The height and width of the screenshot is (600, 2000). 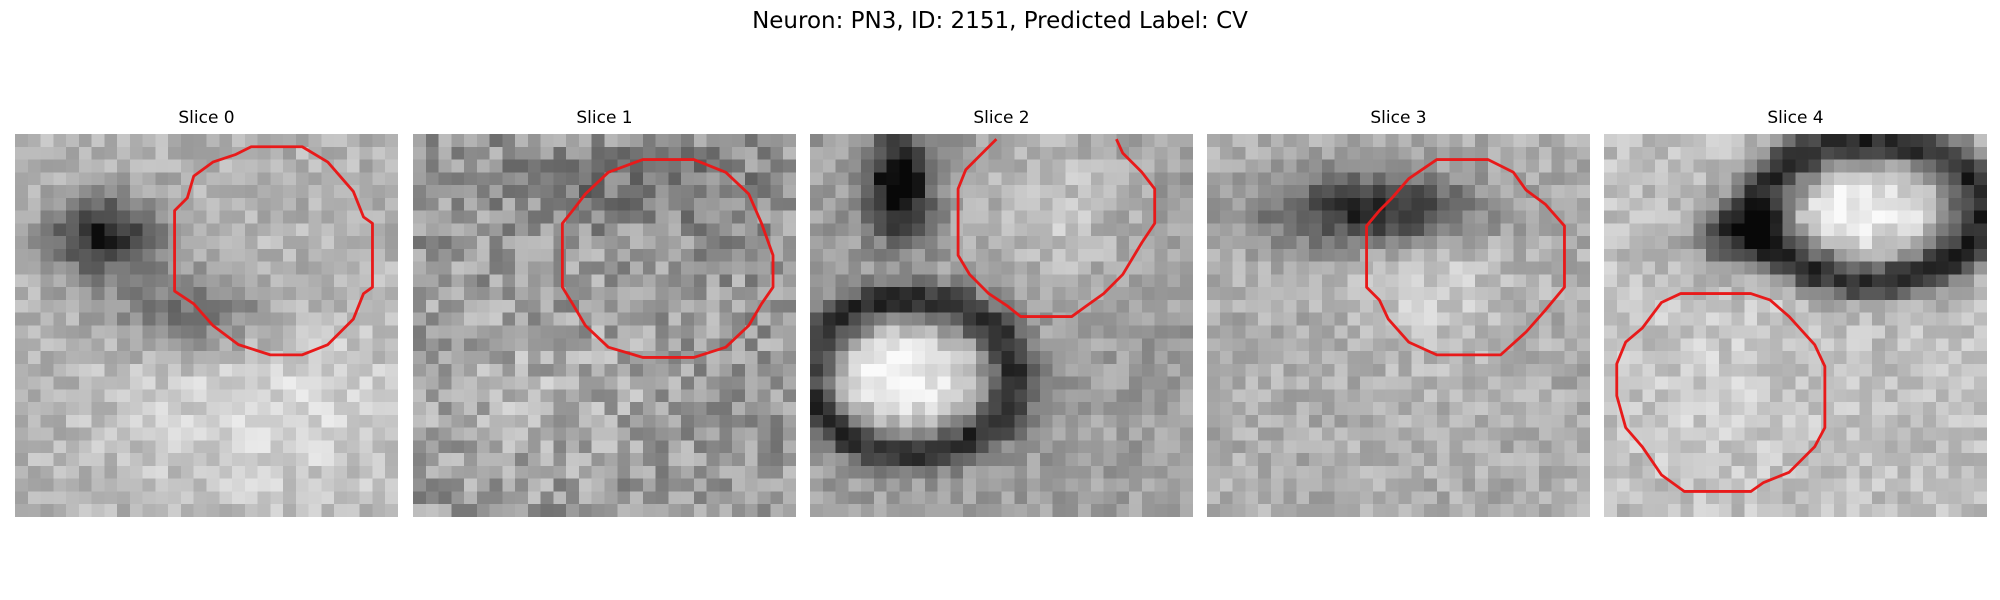 I want to click on slice-title: Slice 4, so click(x=1795, y=118).